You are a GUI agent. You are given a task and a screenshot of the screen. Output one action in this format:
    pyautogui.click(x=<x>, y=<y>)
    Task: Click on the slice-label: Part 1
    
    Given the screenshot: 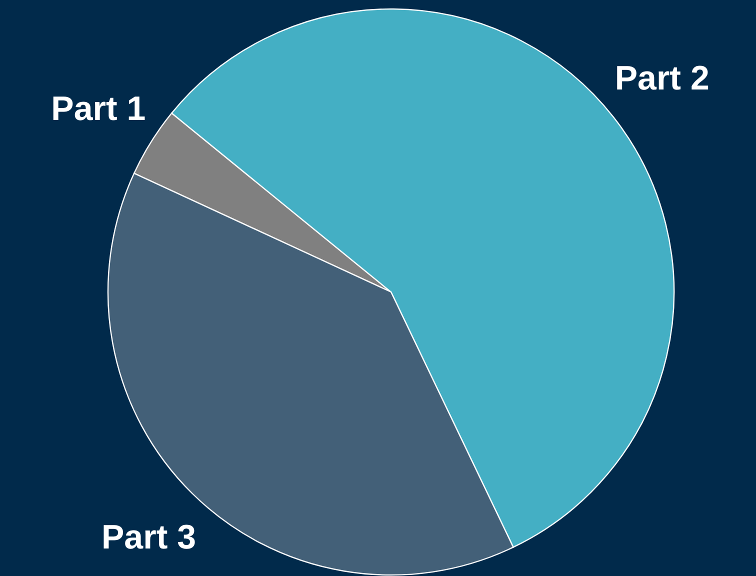 What is the action you would take?
    pyautogui.click(x=98, y=109)
    